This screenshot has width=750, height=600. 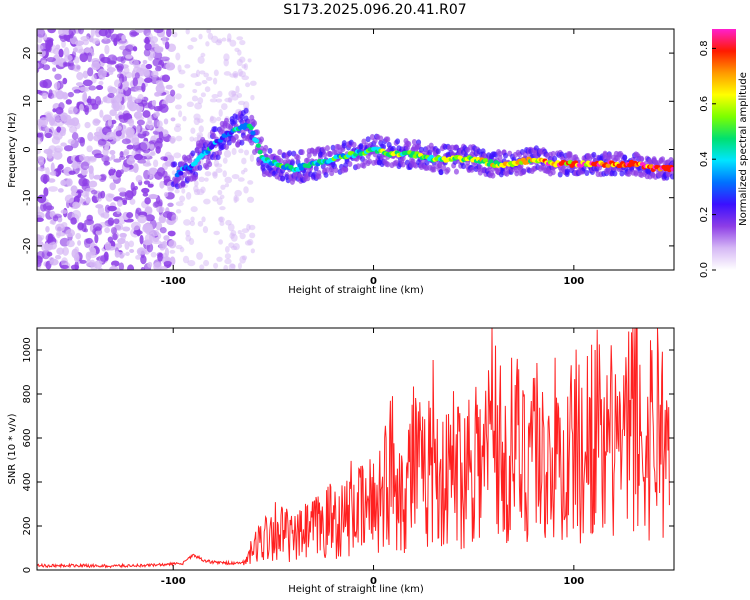 I want to click on y-tick-label: 200, so click(x=27, y=525).